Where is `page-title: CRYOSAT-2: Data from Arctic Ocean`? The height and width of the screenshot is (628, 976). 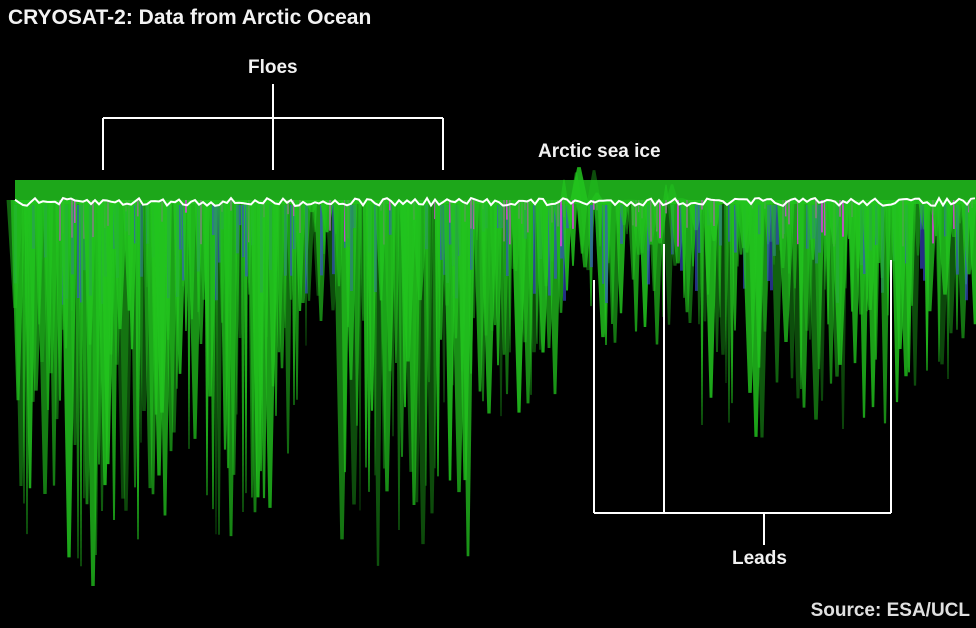 page-title: CRYOSAT-2: Data from Arctic Ocean is located at coordinates (190, 17).